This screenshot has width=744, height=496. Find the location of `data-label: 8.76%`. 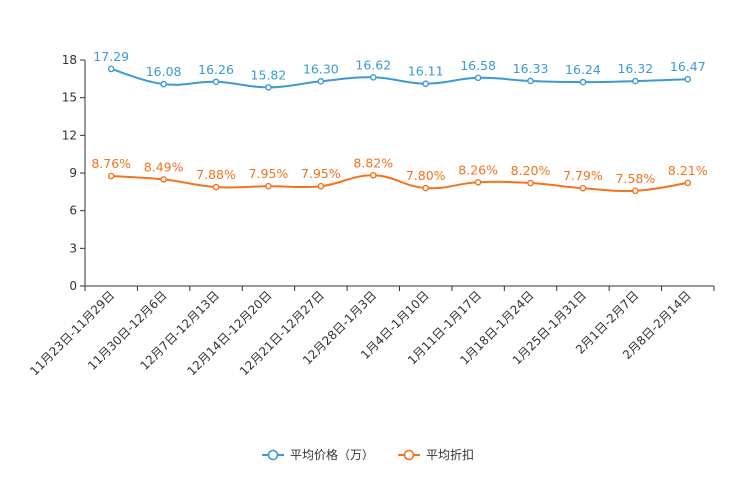

data-label: 8.76% is located at coordinates (111, 163).